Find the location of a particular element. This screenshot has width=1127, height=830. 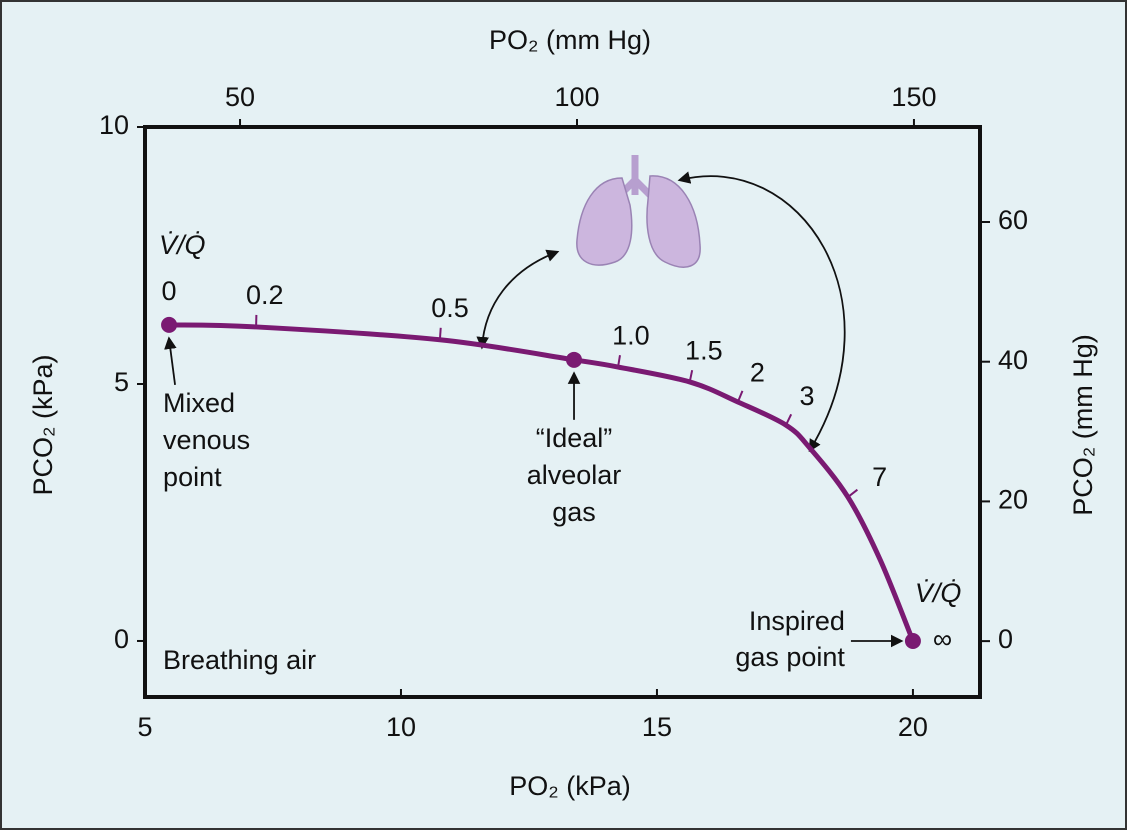

x-tick-label: 10 is located at coordinates (401, 727).